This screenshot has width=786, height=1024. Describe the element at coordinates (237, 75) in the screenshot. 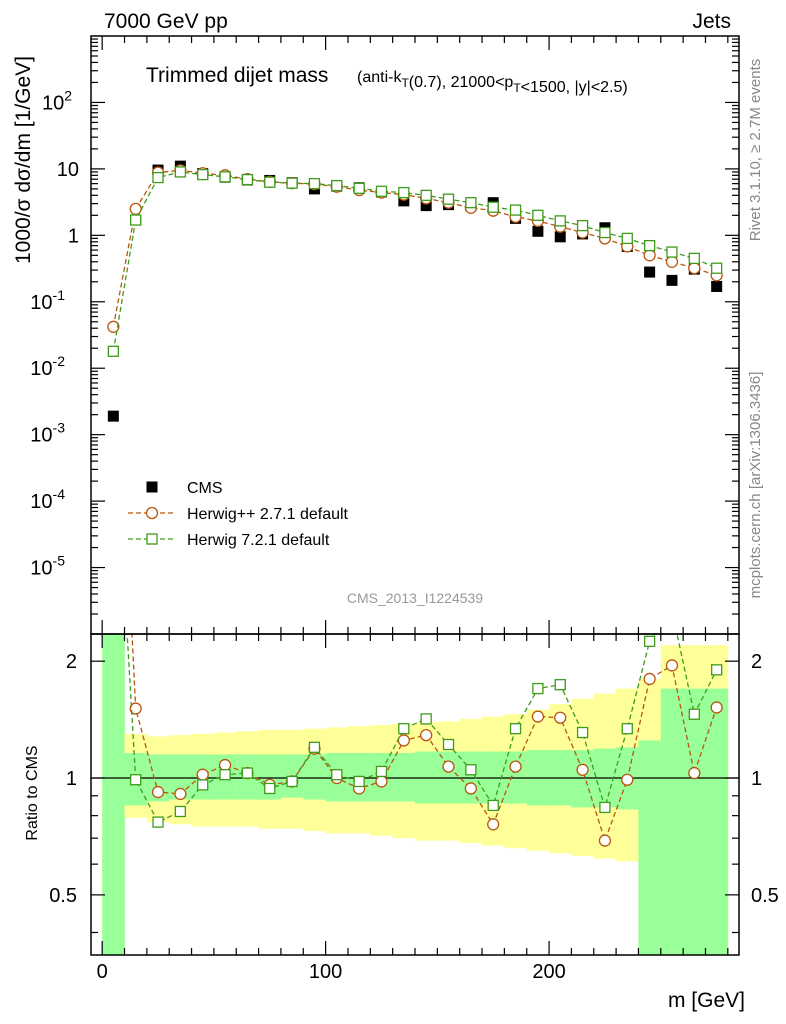

I see `plot-title: Trimmed dijet mass` at that location.